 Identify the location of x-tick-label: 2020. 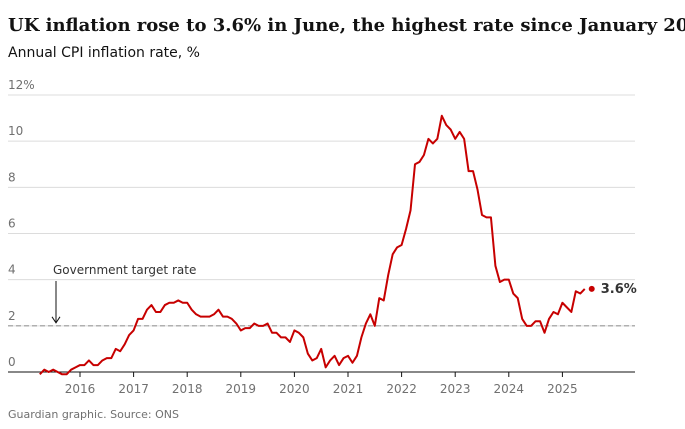
(294, 389).